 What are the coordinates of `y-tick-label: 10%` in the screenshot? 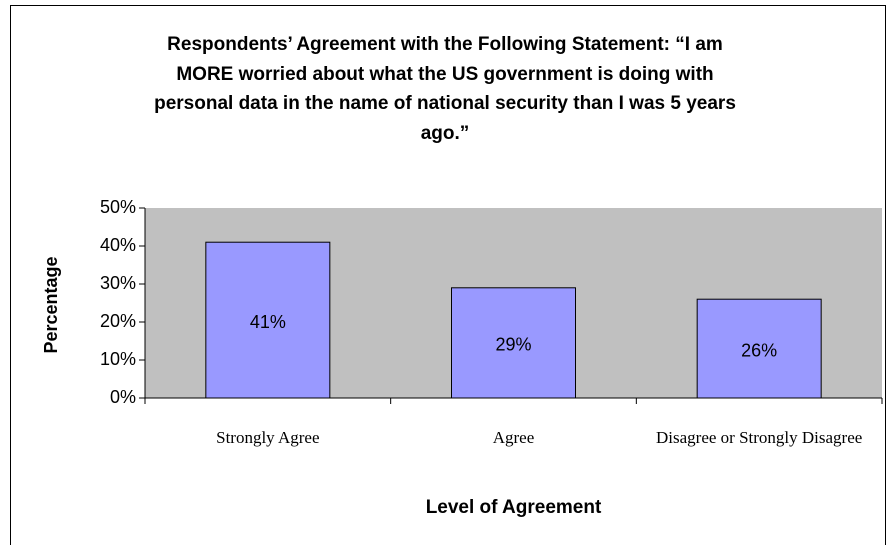 It's located at (118, 359).